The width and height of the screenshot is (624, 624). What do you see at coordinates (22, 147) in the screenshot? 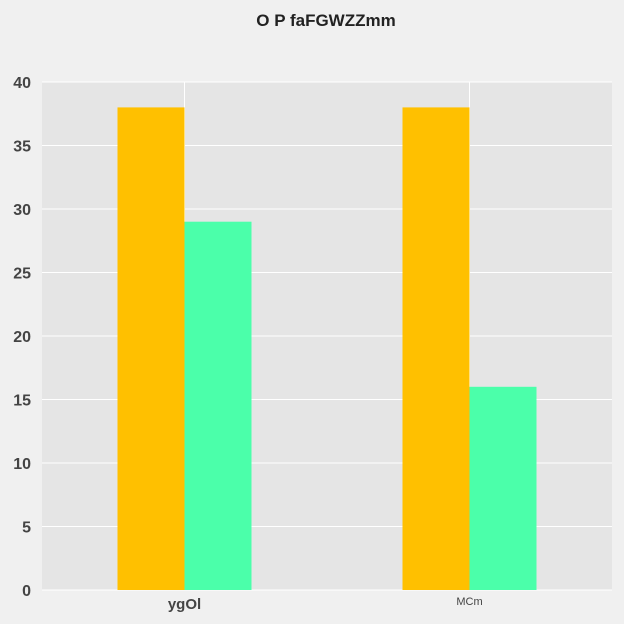
I see `y-tick-label-35: 35` at bounding box center [22, 147].